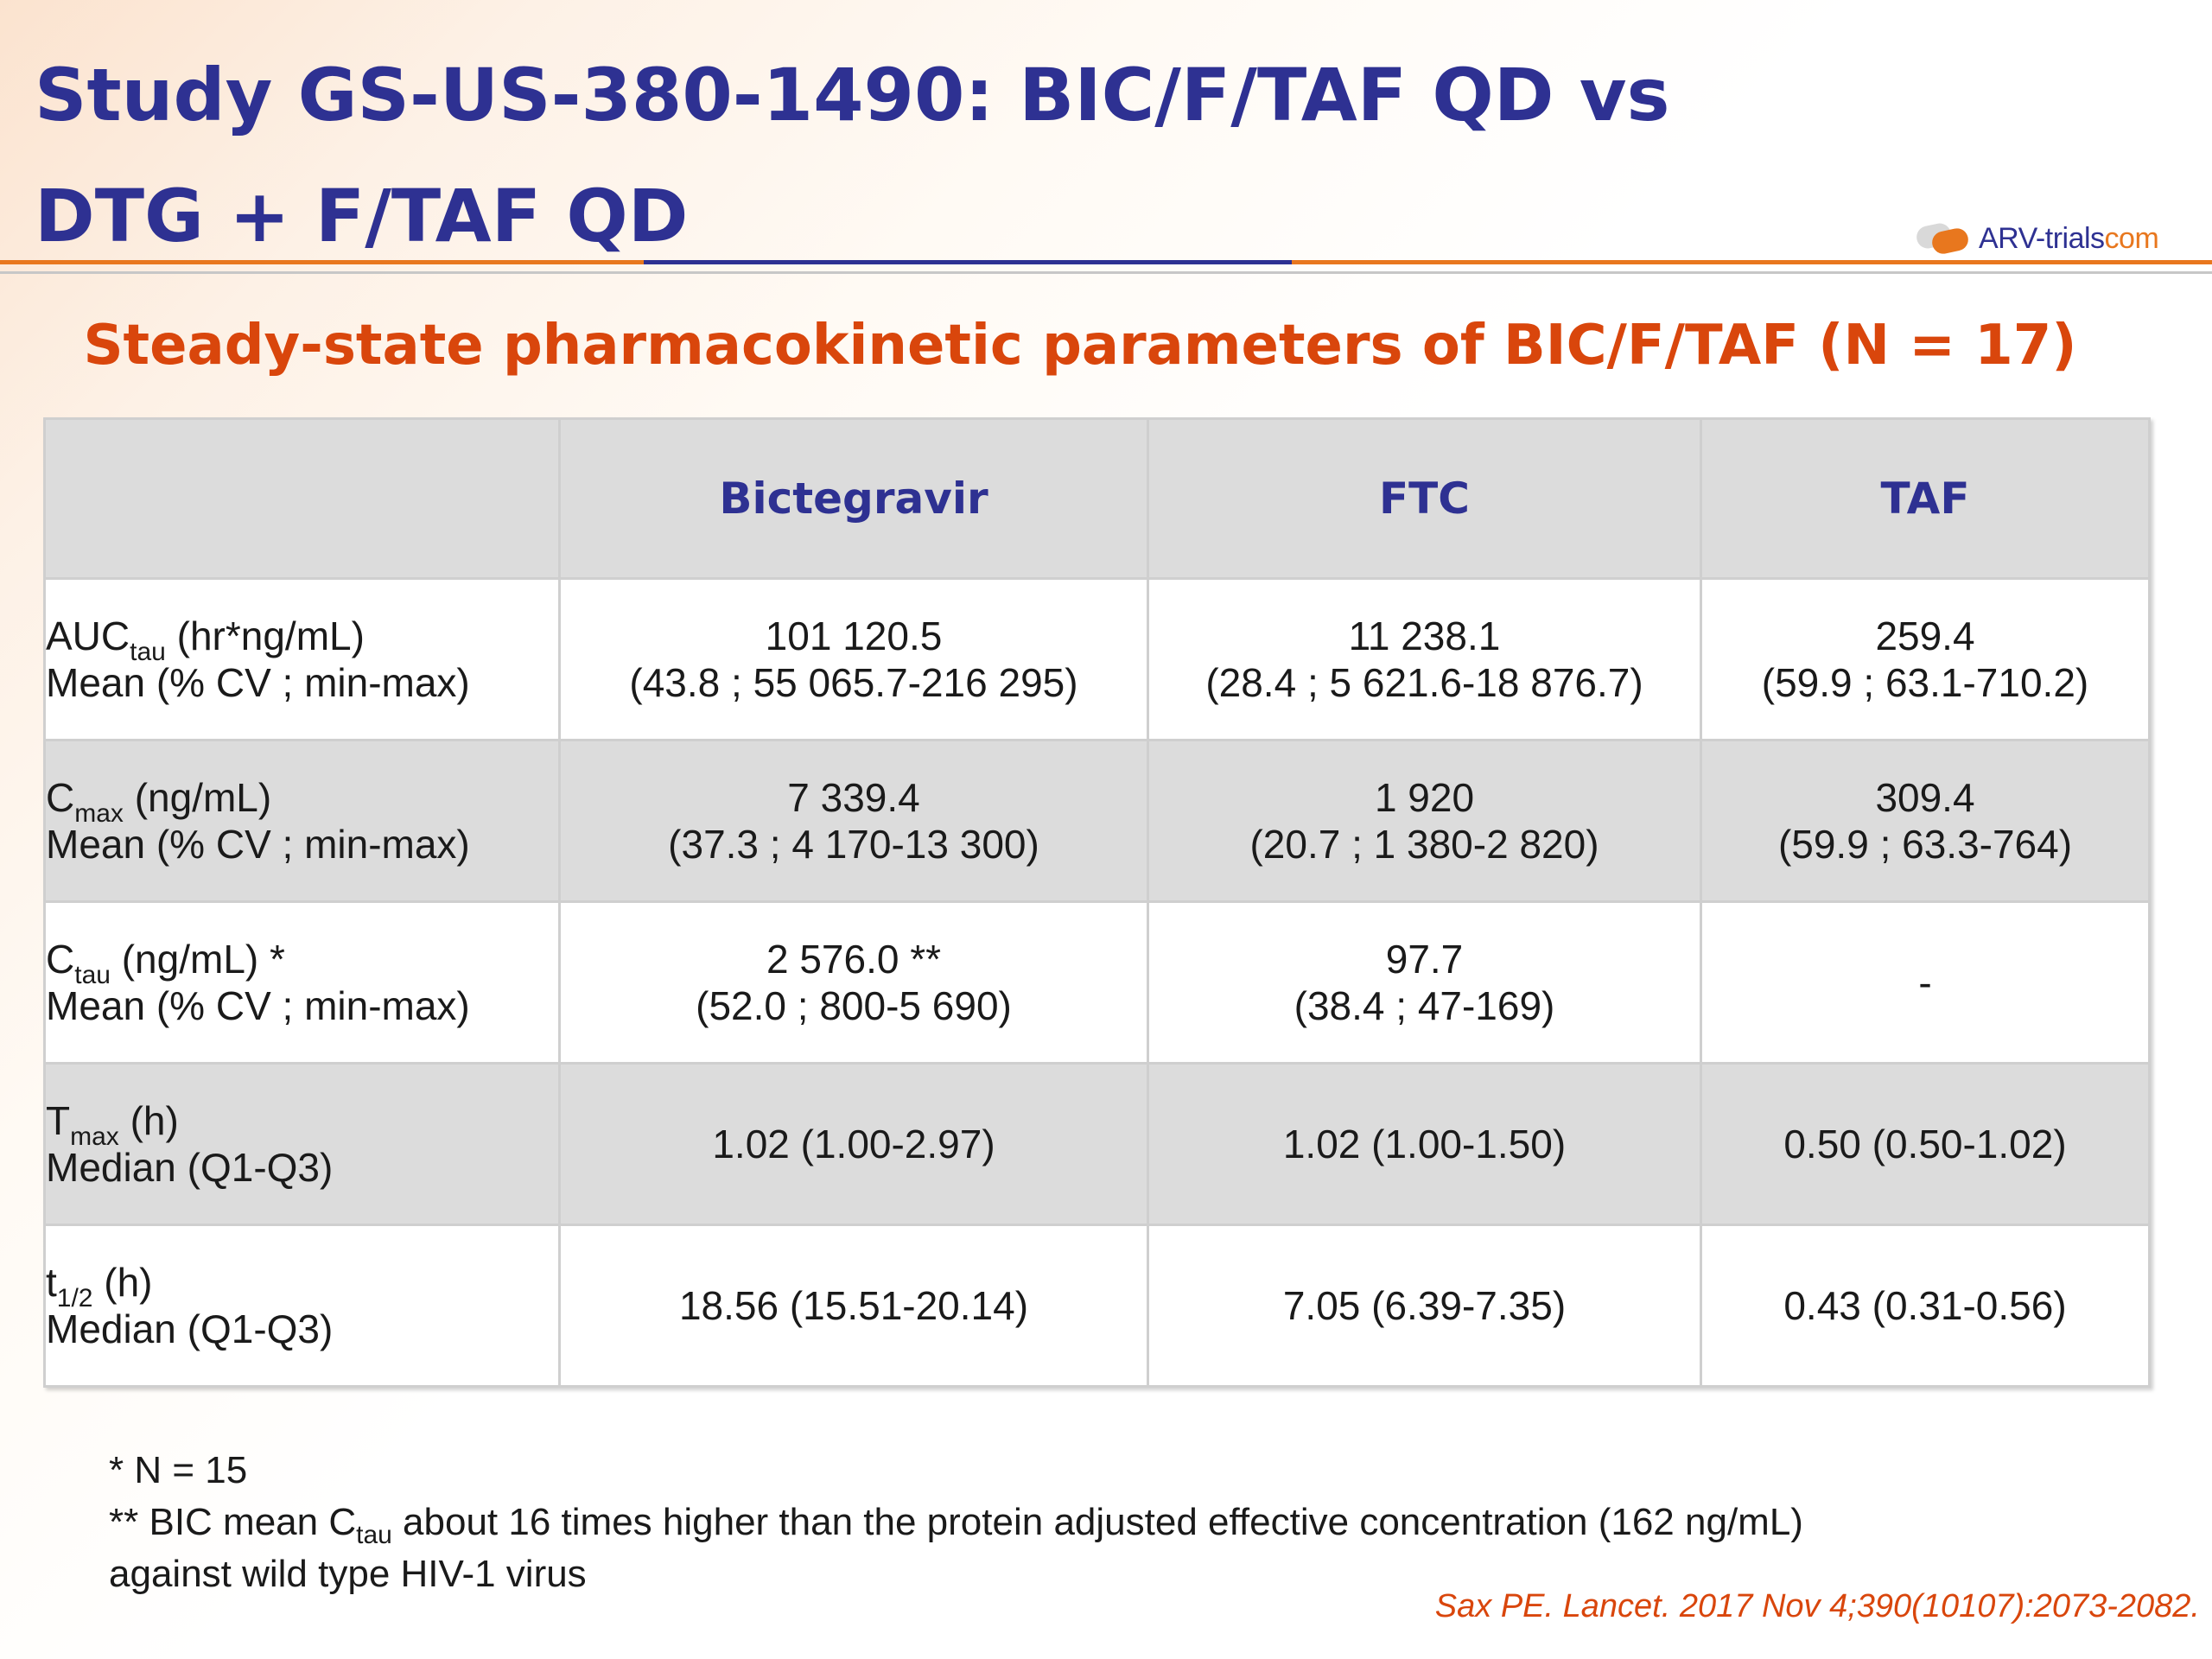 The image size is (2212, 1659). What do you see at coordinates (853, 498) in the screenshot?
I see `header-cell-bictegravir: Bictegravir` at bounding box center [853, 498].